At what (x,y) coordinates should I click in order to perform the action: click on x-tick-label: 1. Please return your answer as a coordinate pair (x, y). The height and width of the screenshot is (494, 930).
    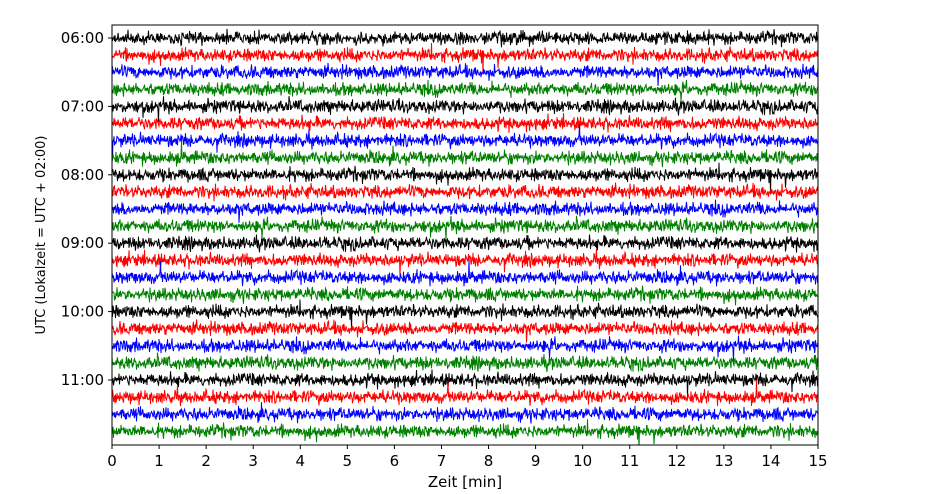
    Looking at the image, I should click on (159, 461).